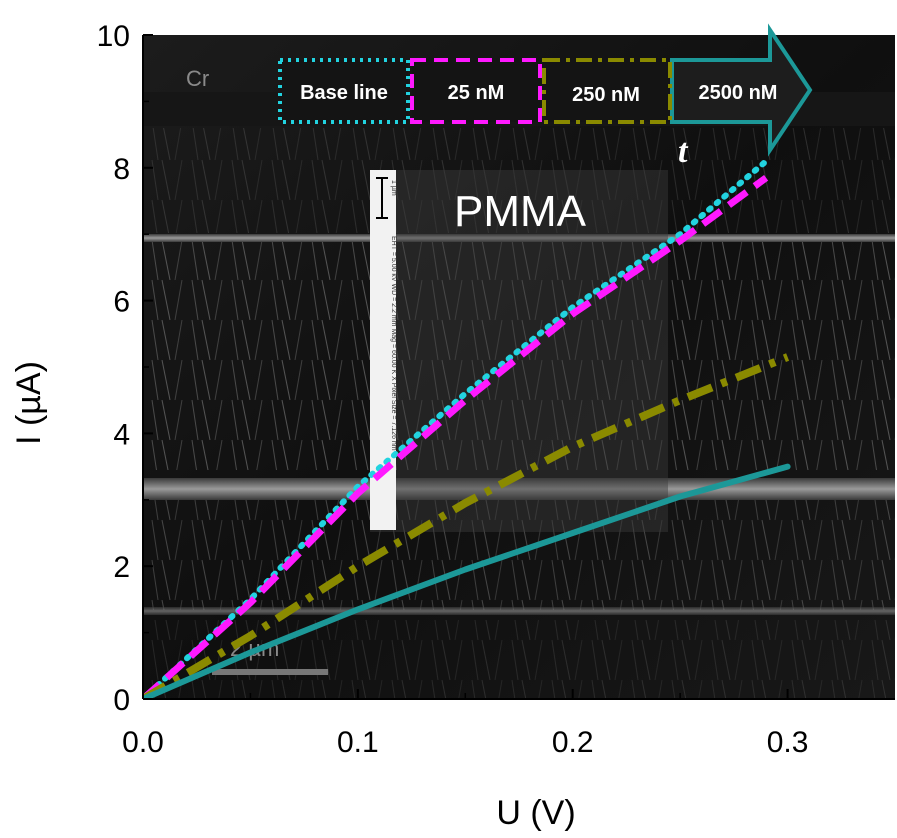 This screenshot has width=897, height=838. I want to click on legend-box-25nm, so click(476, 91).